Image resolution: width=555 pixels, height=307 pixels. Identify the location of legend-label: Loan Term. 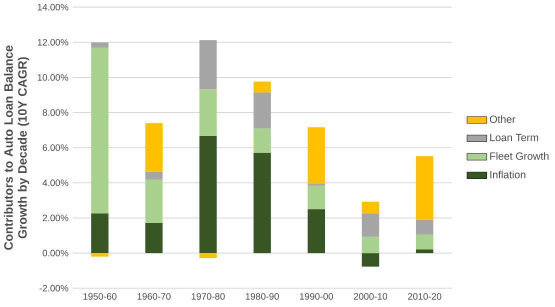
(514, 138).